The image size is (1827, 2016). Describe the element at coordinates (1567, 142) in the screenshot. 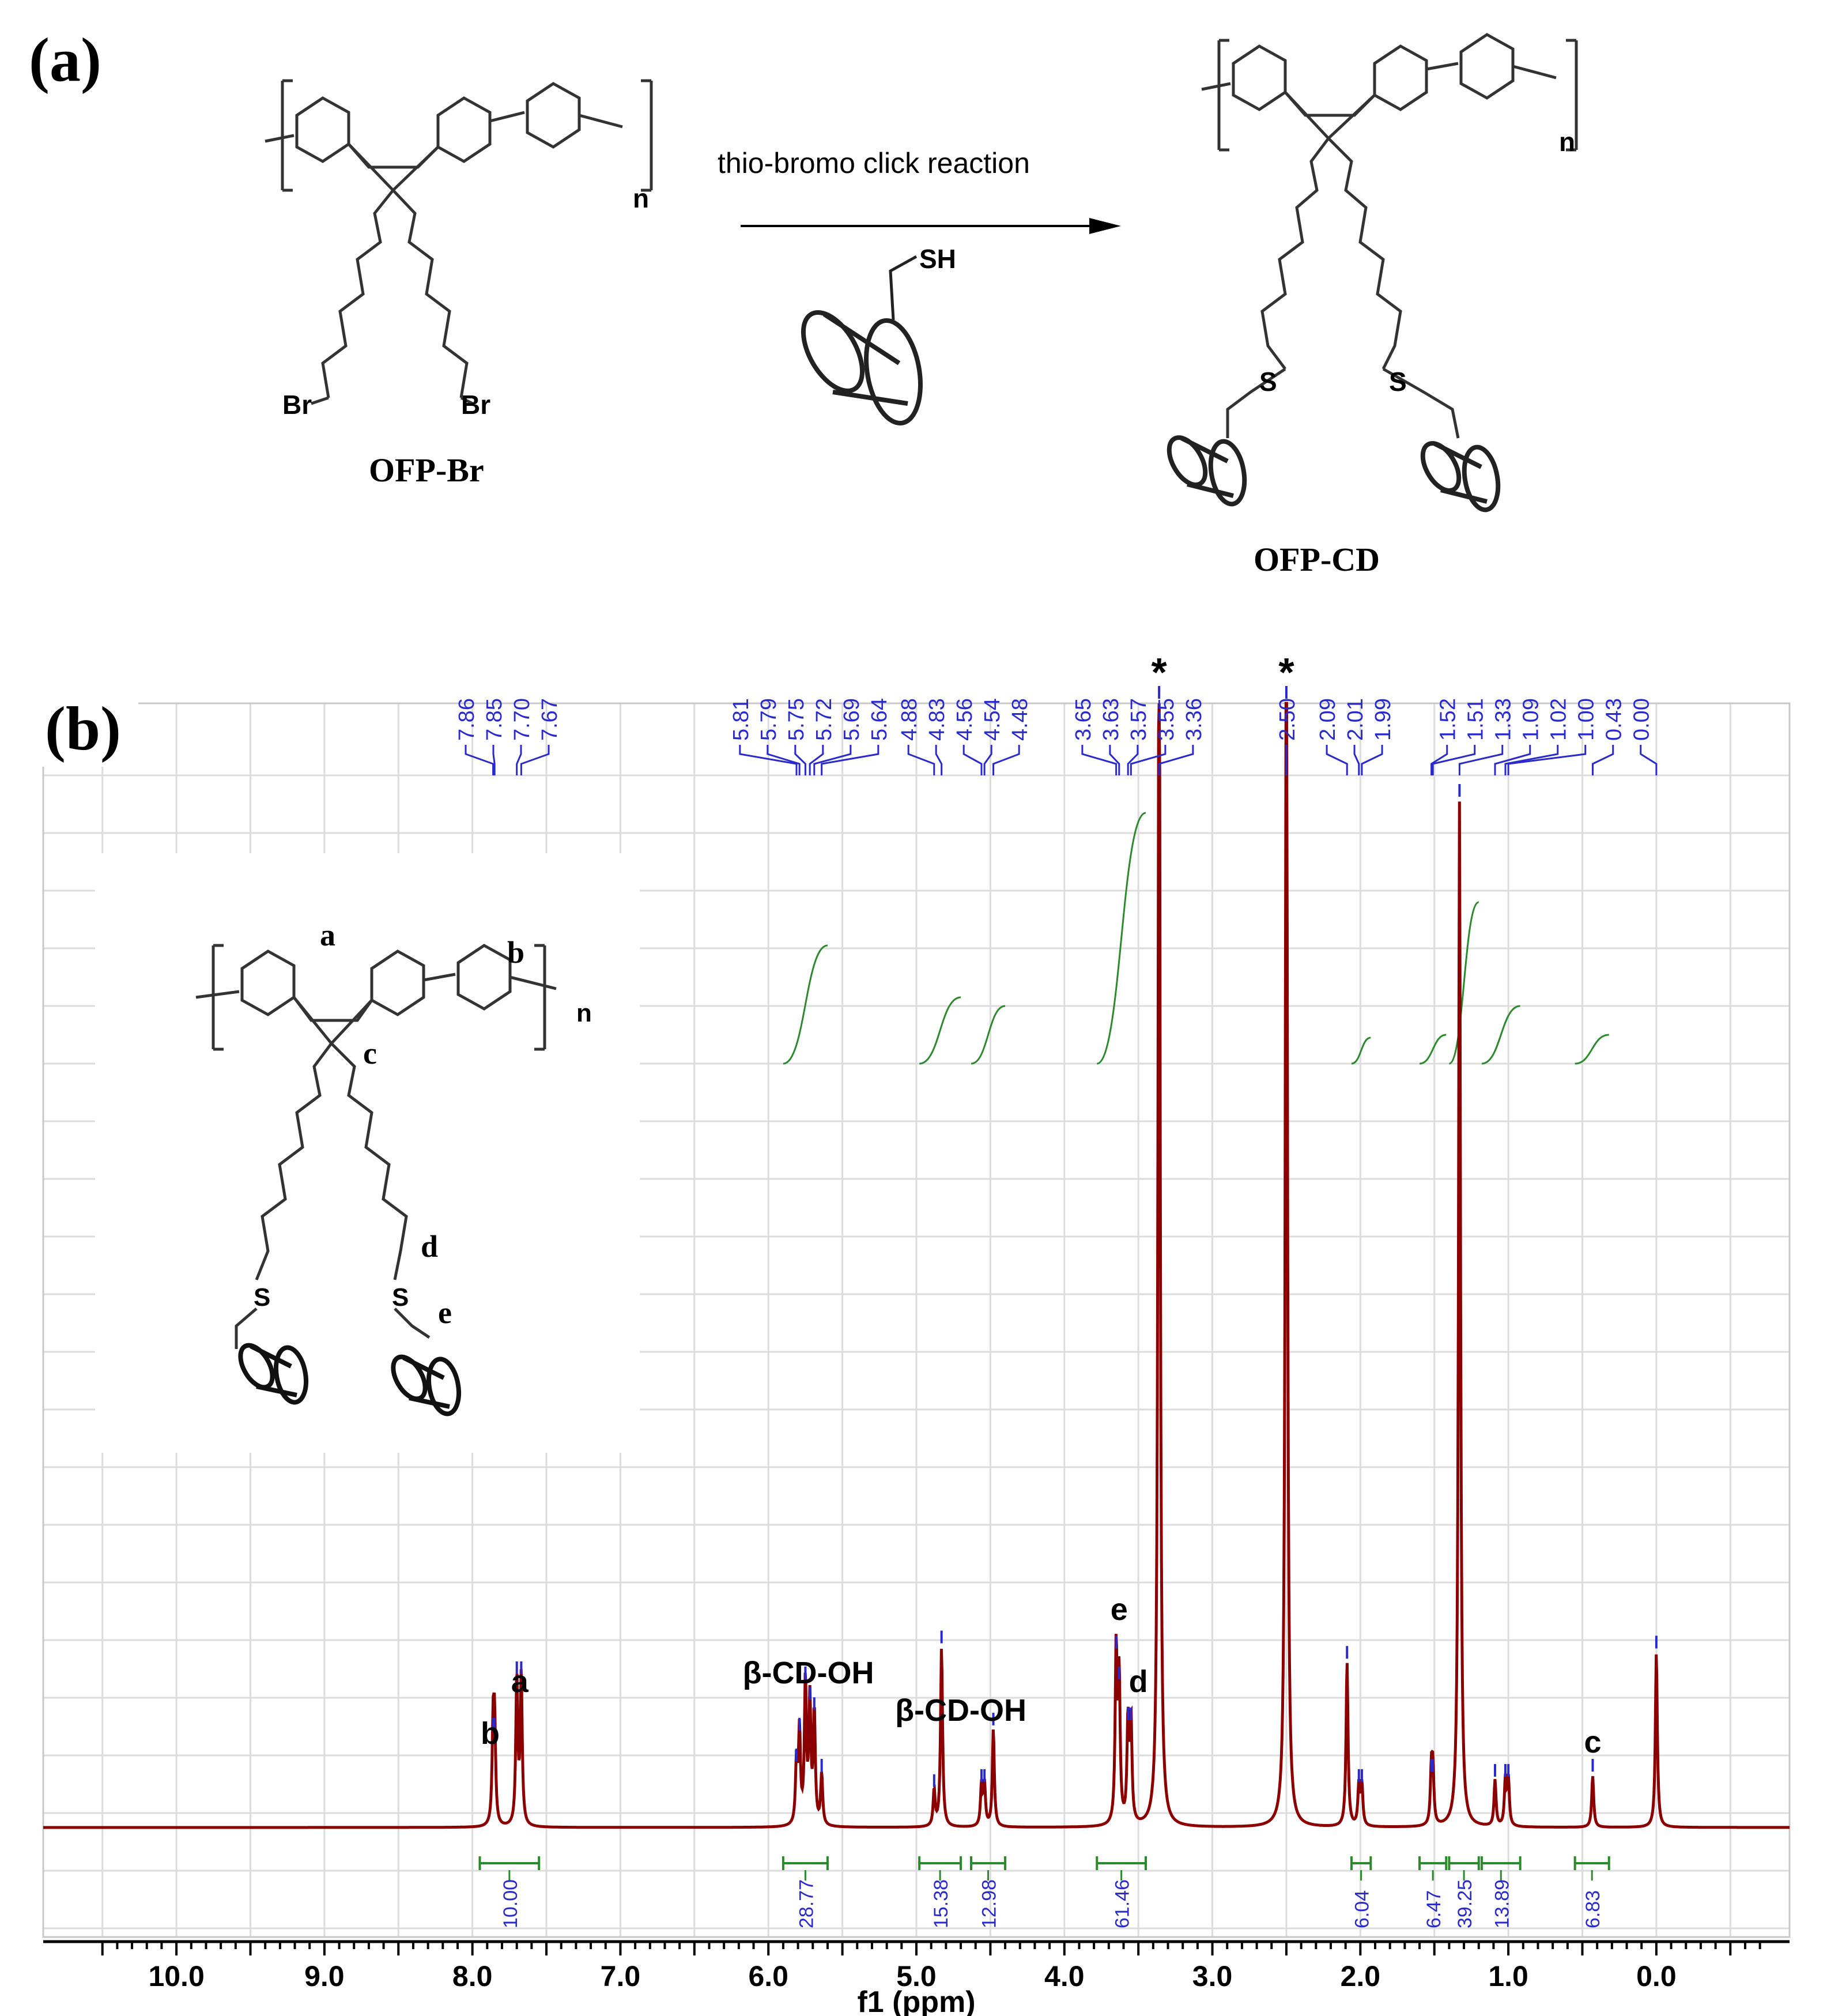

I see `ofp-cd-repeat-n: n` at that location.